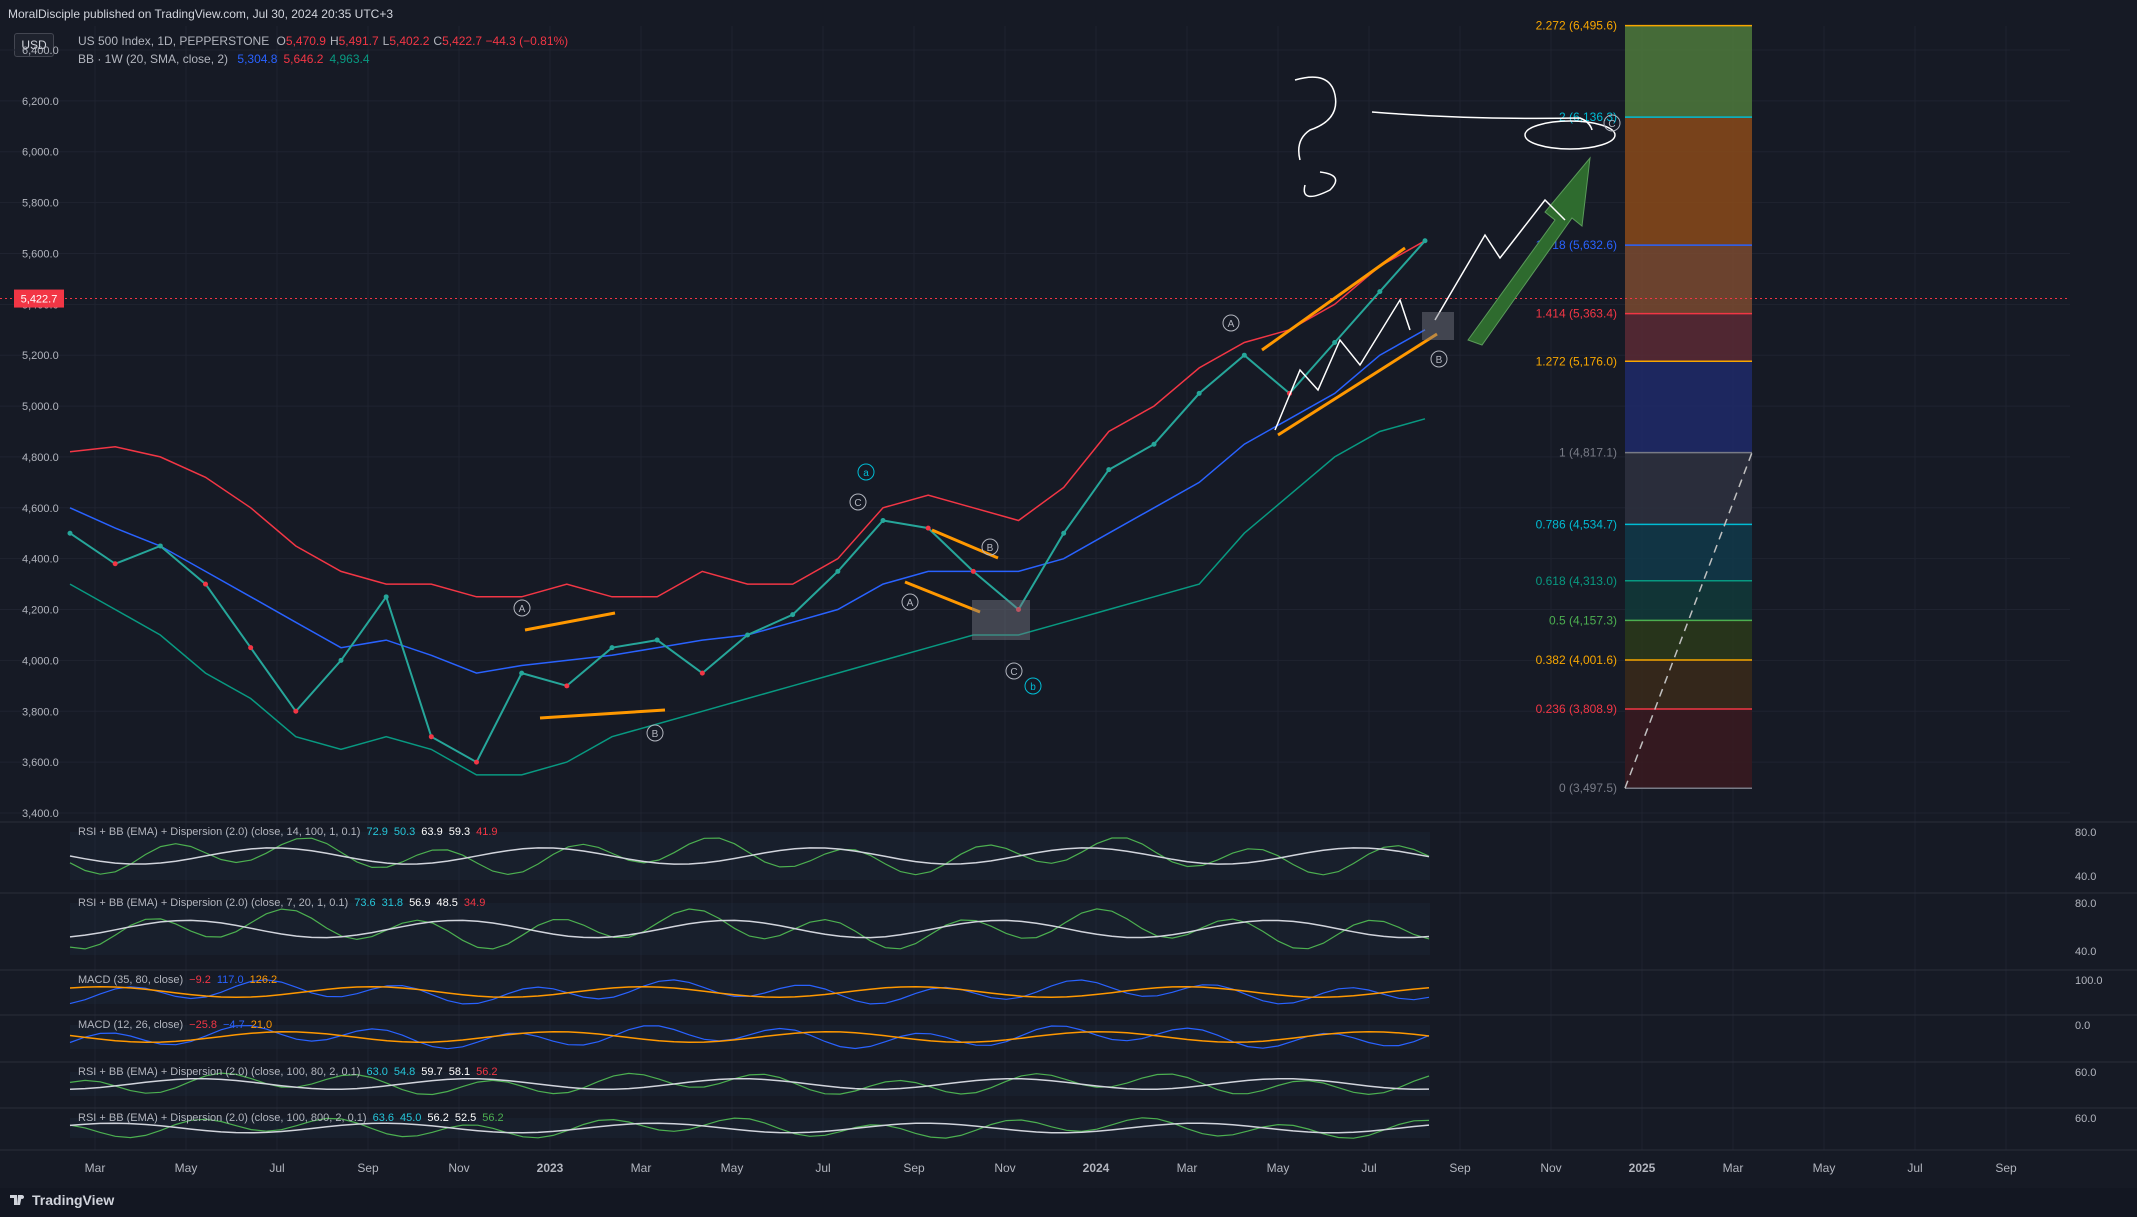  I want to click on price-tick: 6,000.0, so click(40, 153).